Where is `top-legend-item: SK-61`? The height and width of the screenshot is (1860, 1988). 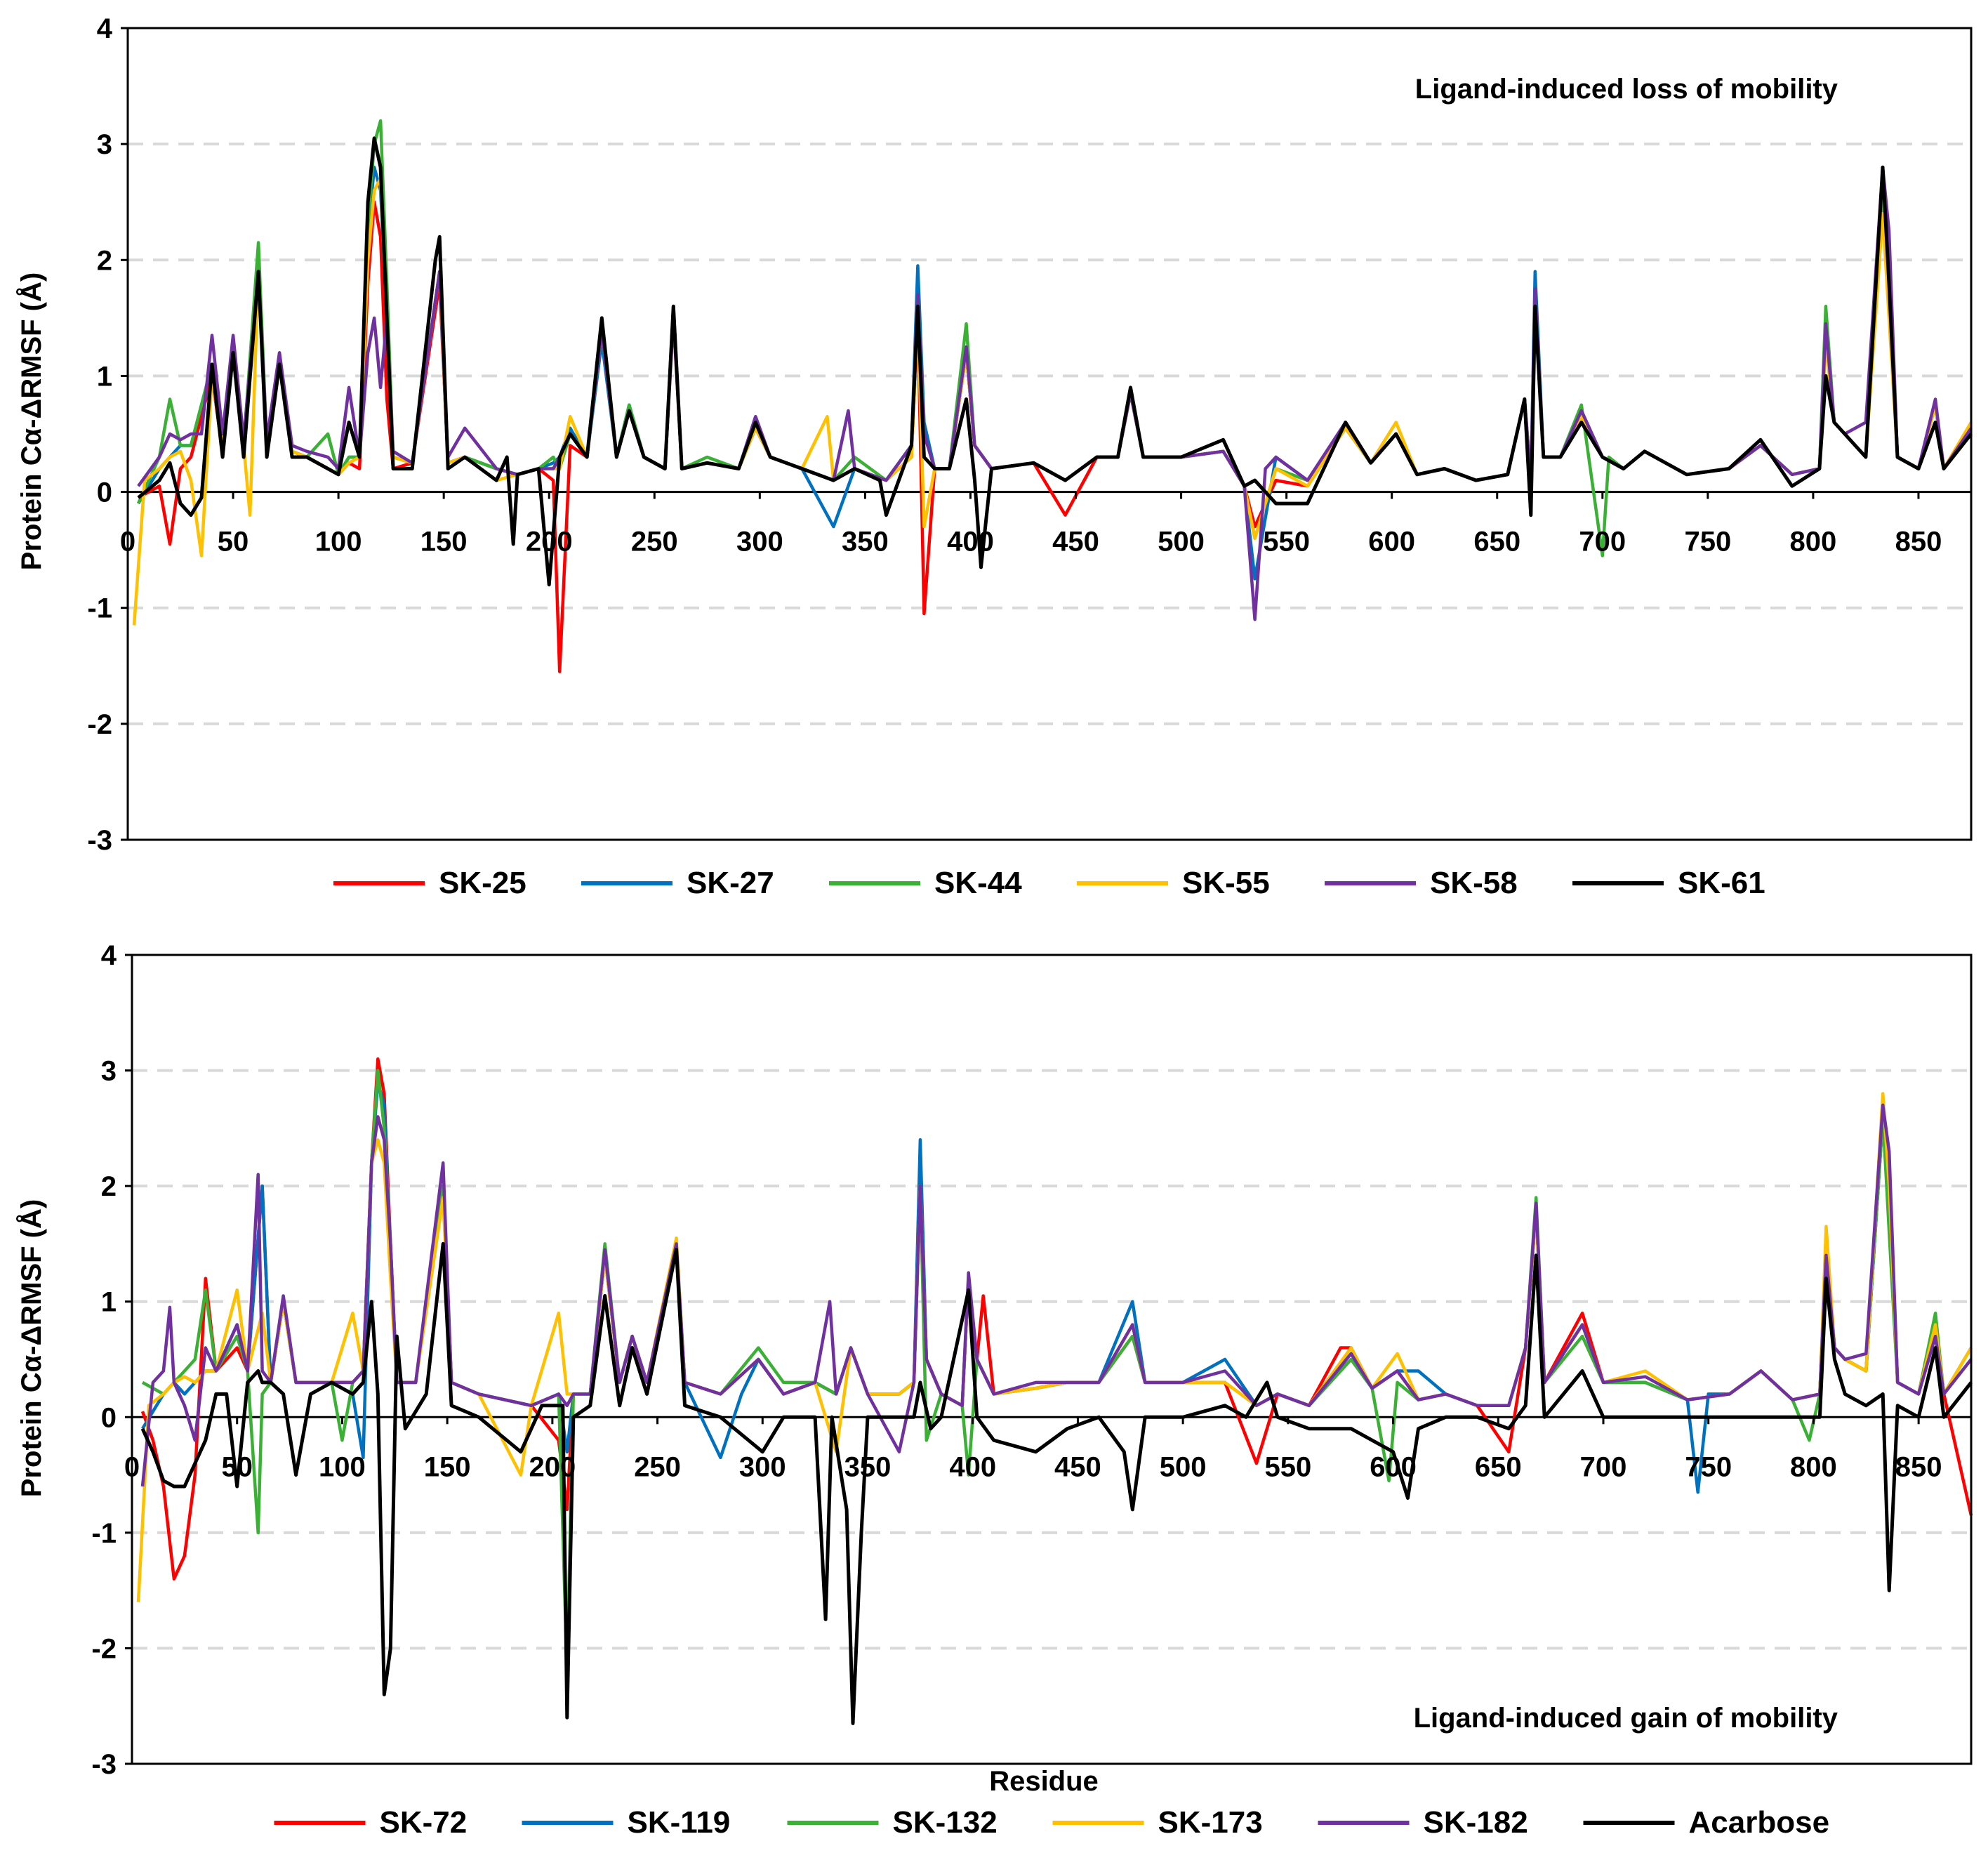
top-legend-item: SK-61 is located at coordinates (1668, 883).